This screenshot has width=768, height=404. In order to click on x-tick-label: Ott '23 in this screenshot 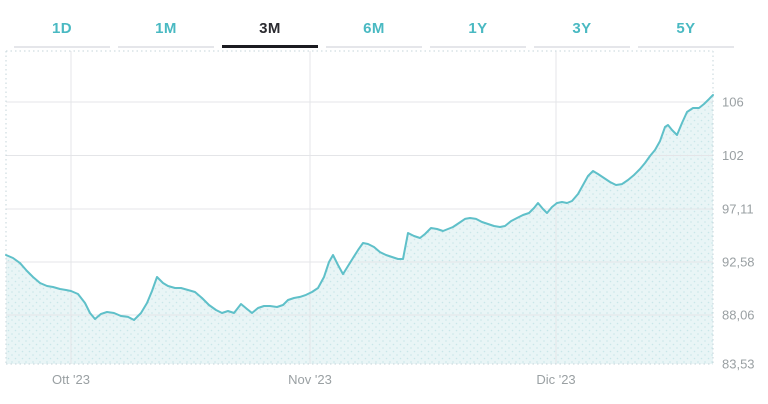, I will do `click(71, 379)`.